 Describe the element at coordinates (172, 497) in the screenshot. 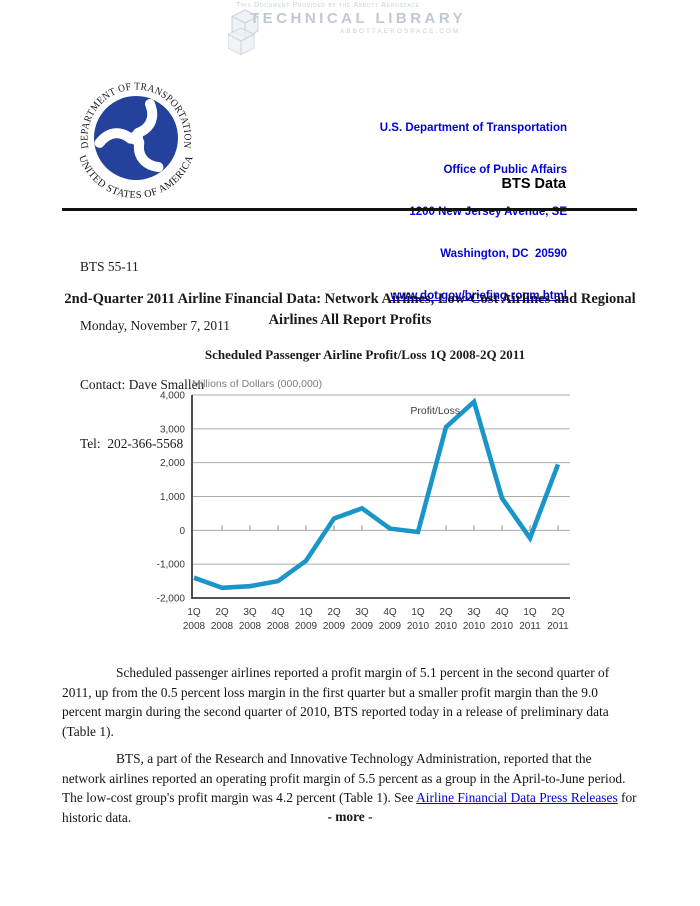

I see `chart-y-tick-label: 1,000` at that location.